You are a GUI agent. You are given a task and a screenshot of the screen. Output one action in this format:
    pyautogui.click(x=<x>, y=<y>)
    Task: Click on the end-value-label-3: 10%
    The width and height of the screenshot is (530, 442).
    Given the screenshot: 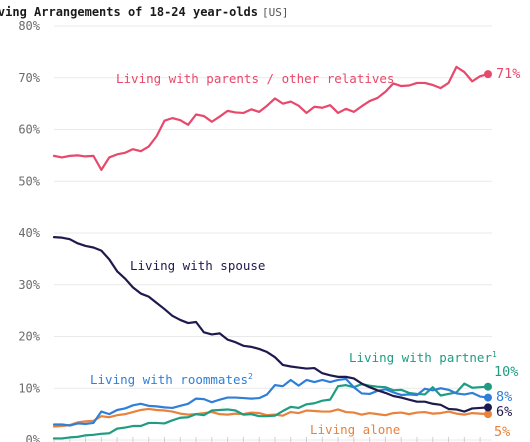 What is the action you would take?
    pyautogui.click(x=506, y=372)
    